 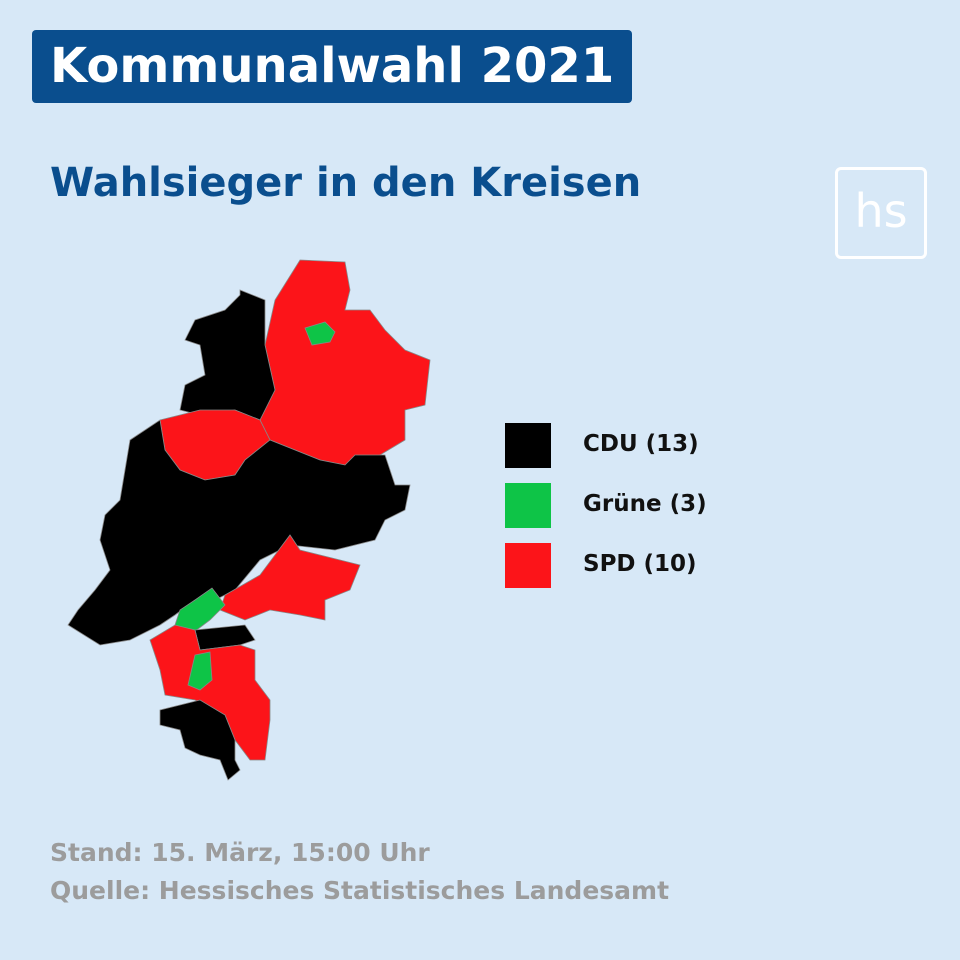 I want to click on legend-label: CDU (13), so click(x=641, y=444).